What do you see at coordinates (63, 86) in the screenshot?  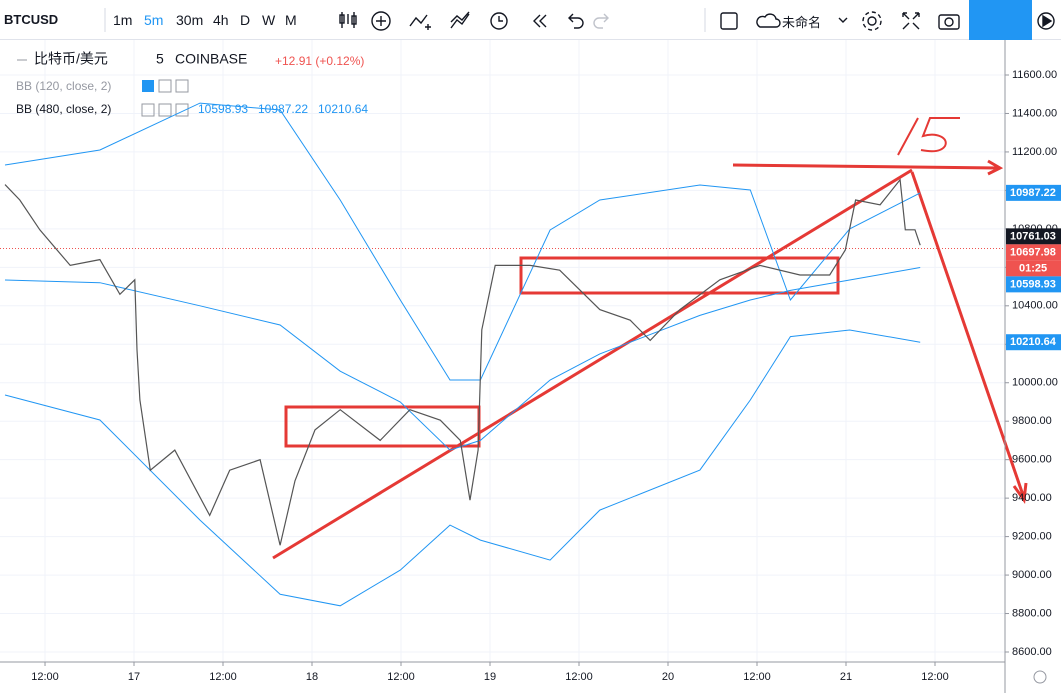 I see `indicator-name: BB (120, close, 2)` at bounding box center [63, 86].